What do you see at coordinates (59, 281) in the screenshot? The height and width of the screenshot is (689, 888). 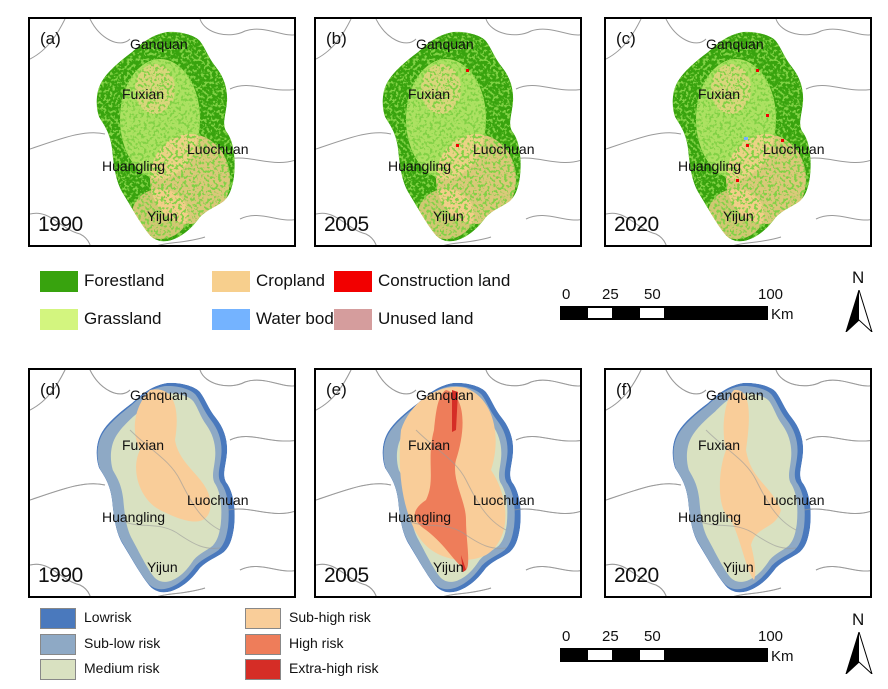 I see `forestland-swatch` at bounding box center [59, 281].